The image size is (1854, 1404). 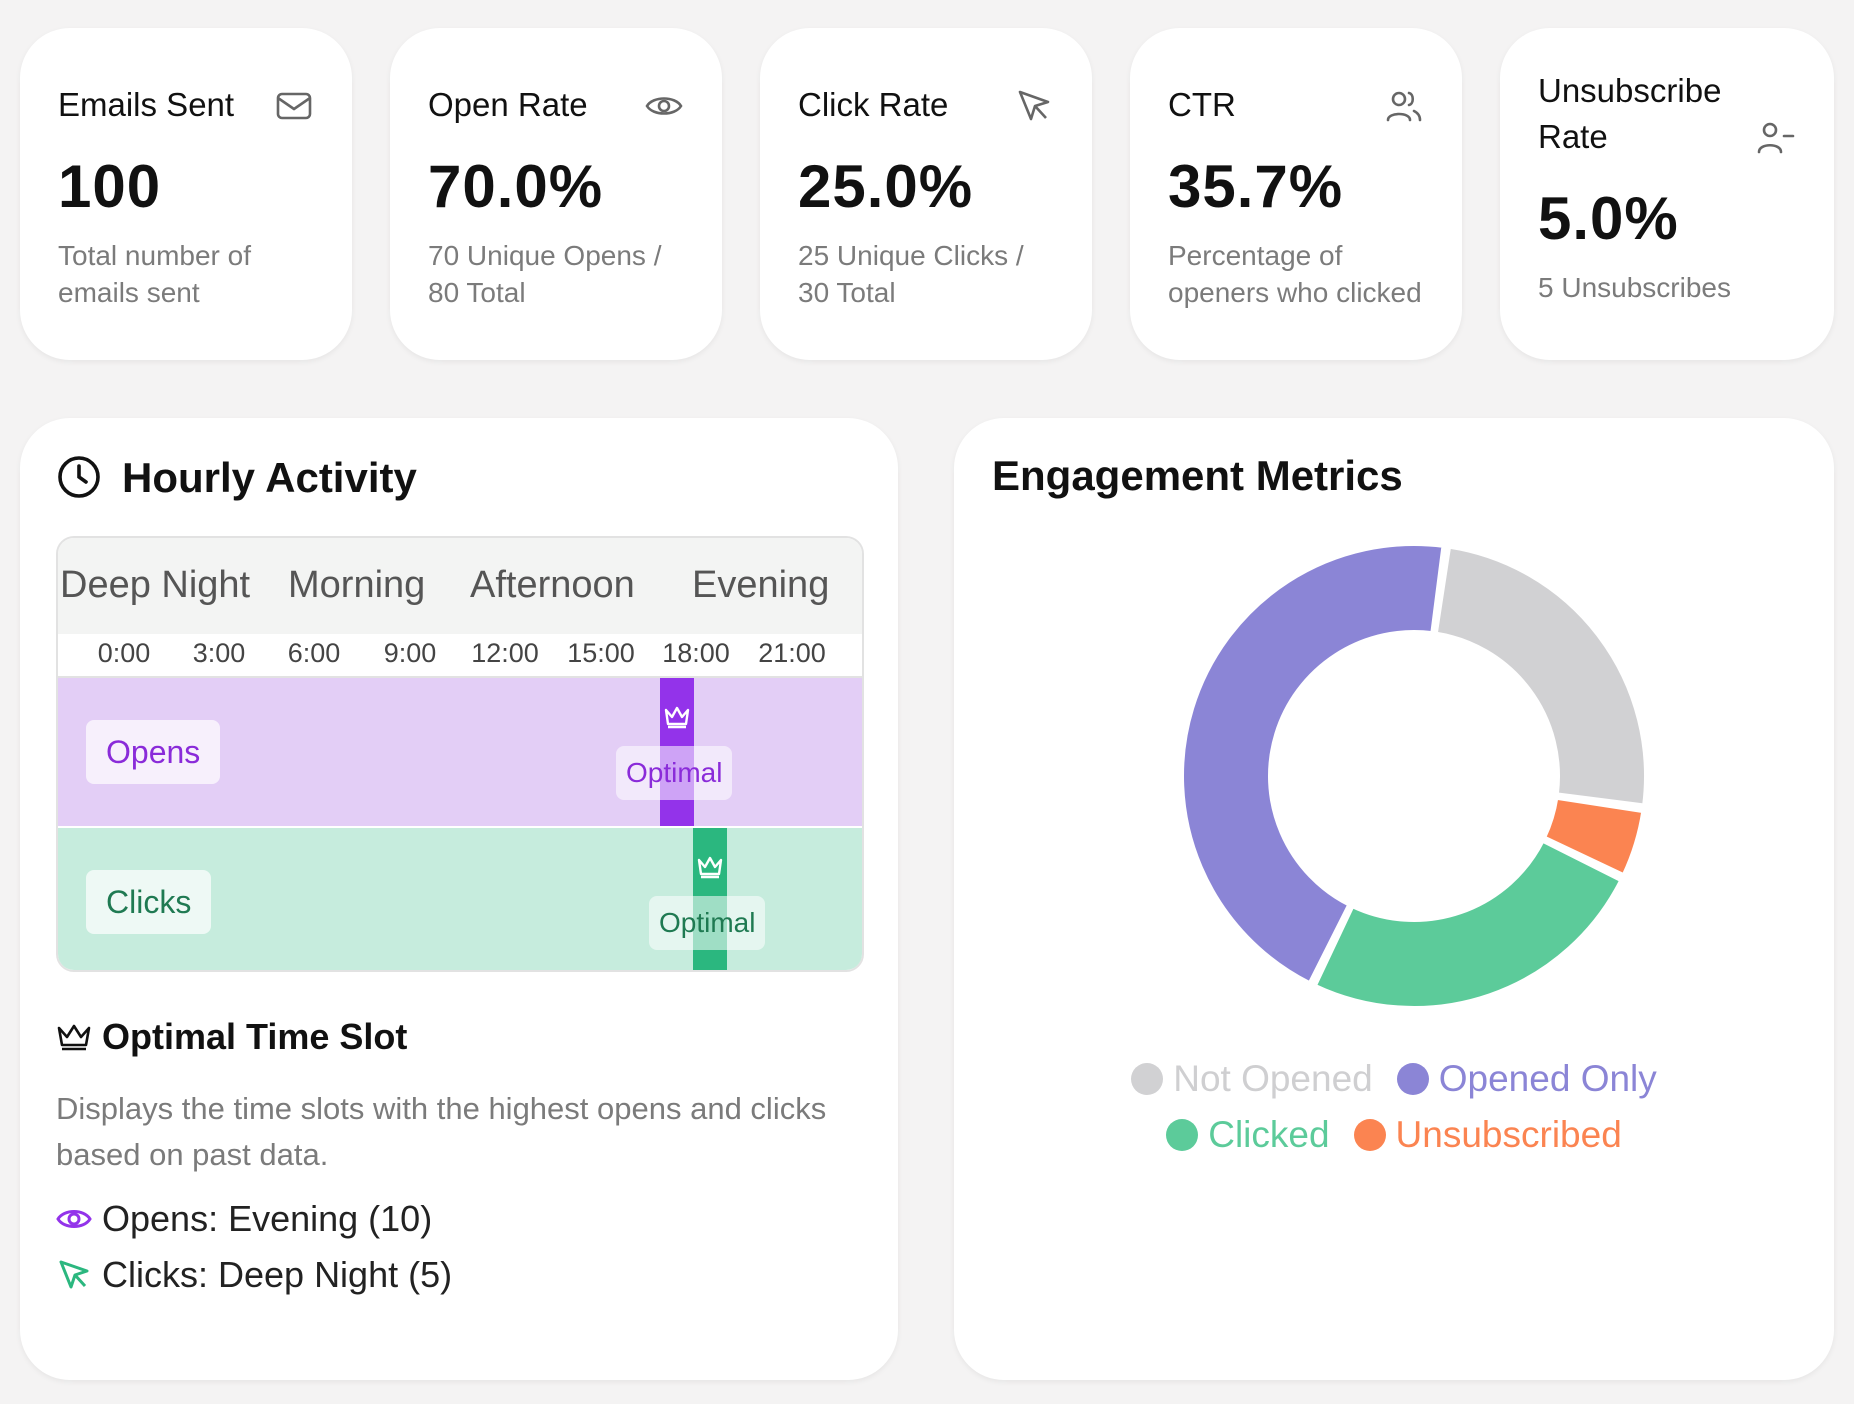 I want to click on legend-label: Opened Only, so click(x=1547, y=1078).